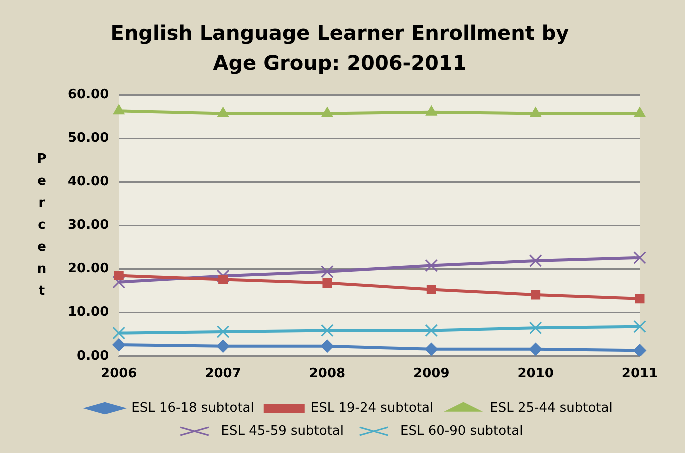 The height and width of the screenshot is (453, 685). I want to click on legend-label: ESL 25-44 subtotal, so click(551, 408).